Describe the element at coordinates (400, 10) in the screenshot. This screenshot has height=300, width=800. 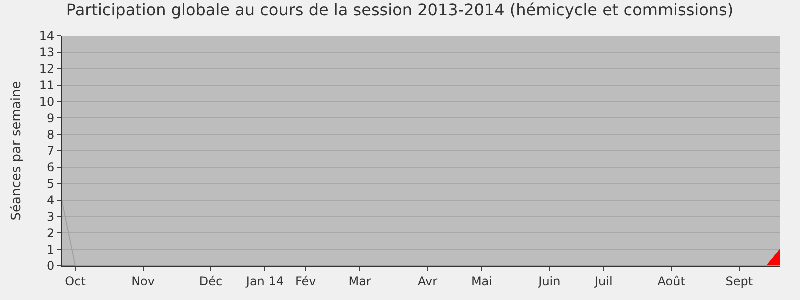
I see `chart-title: Participation globale au cours de la session 2013-2014 (hémicycle et commissions)` at that location.